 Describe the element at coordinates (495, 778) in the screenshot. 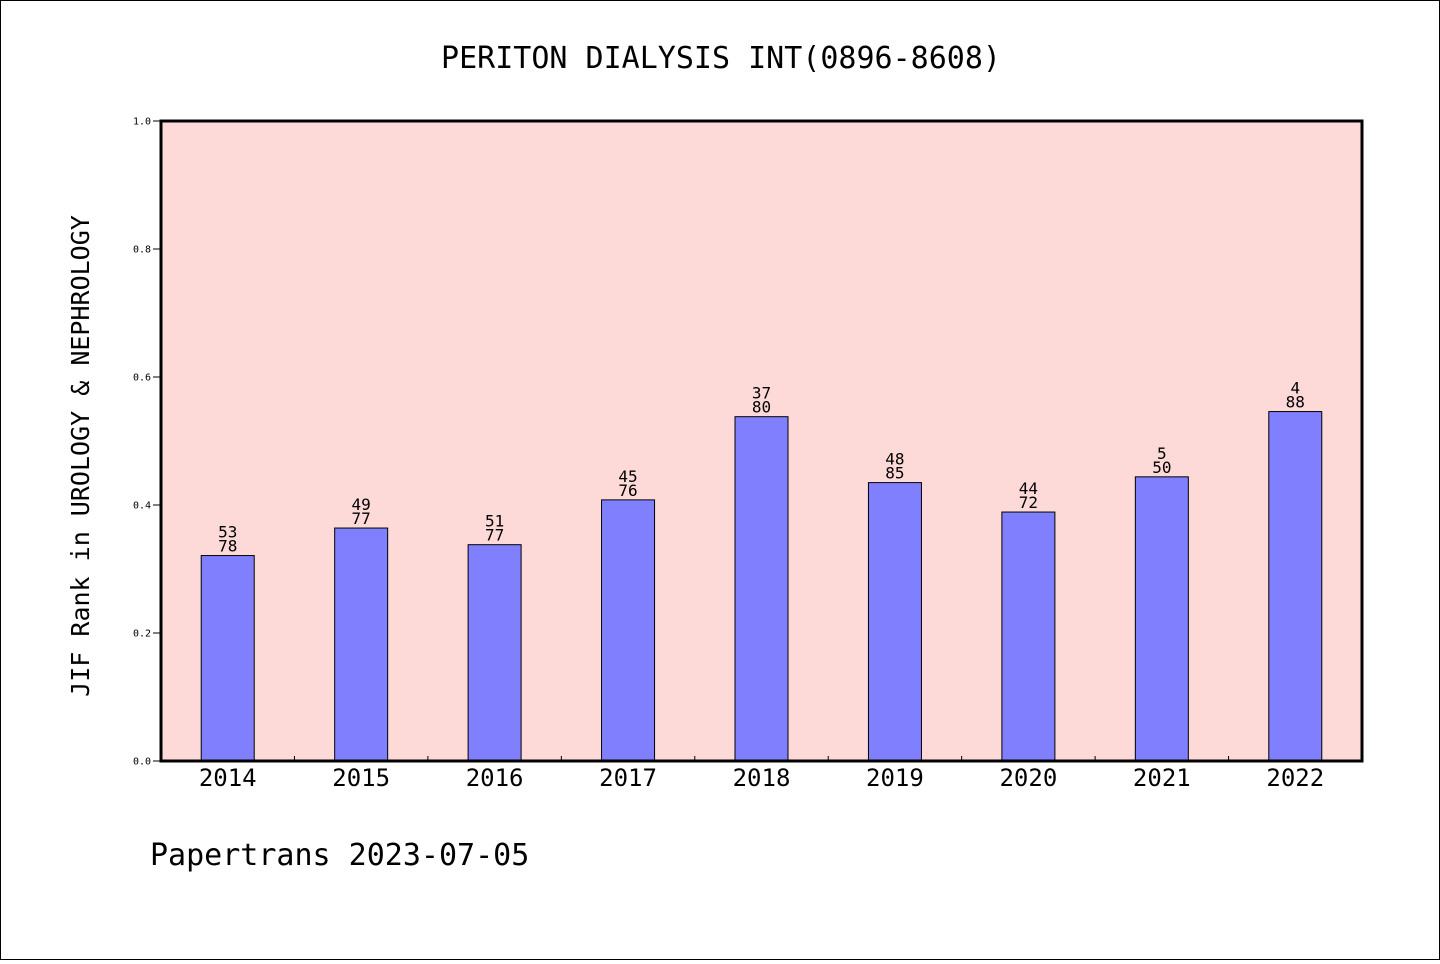

I see `x-tick-label: 2016` at that location.